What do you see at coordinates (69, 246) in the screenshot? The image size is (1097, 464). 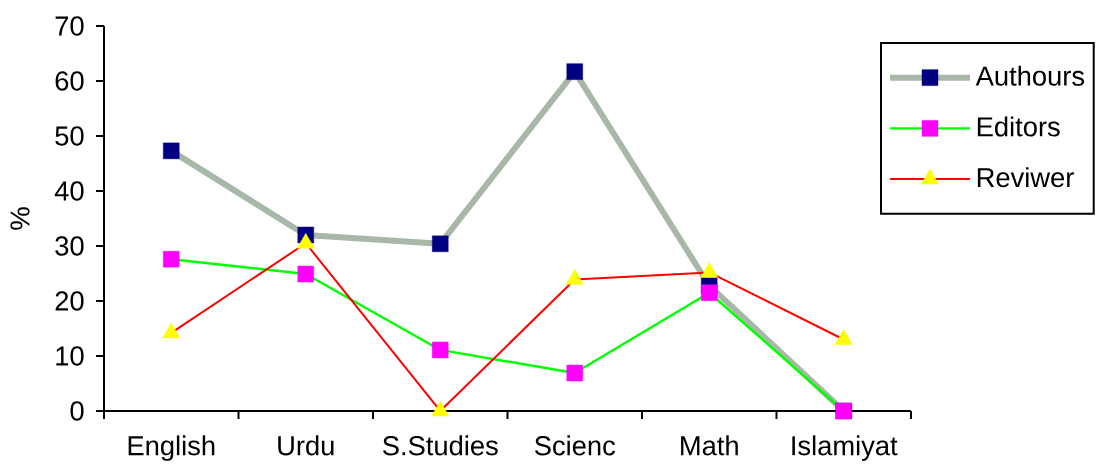 I see `y-tick-label: 30` at bounding box center [69, 246].